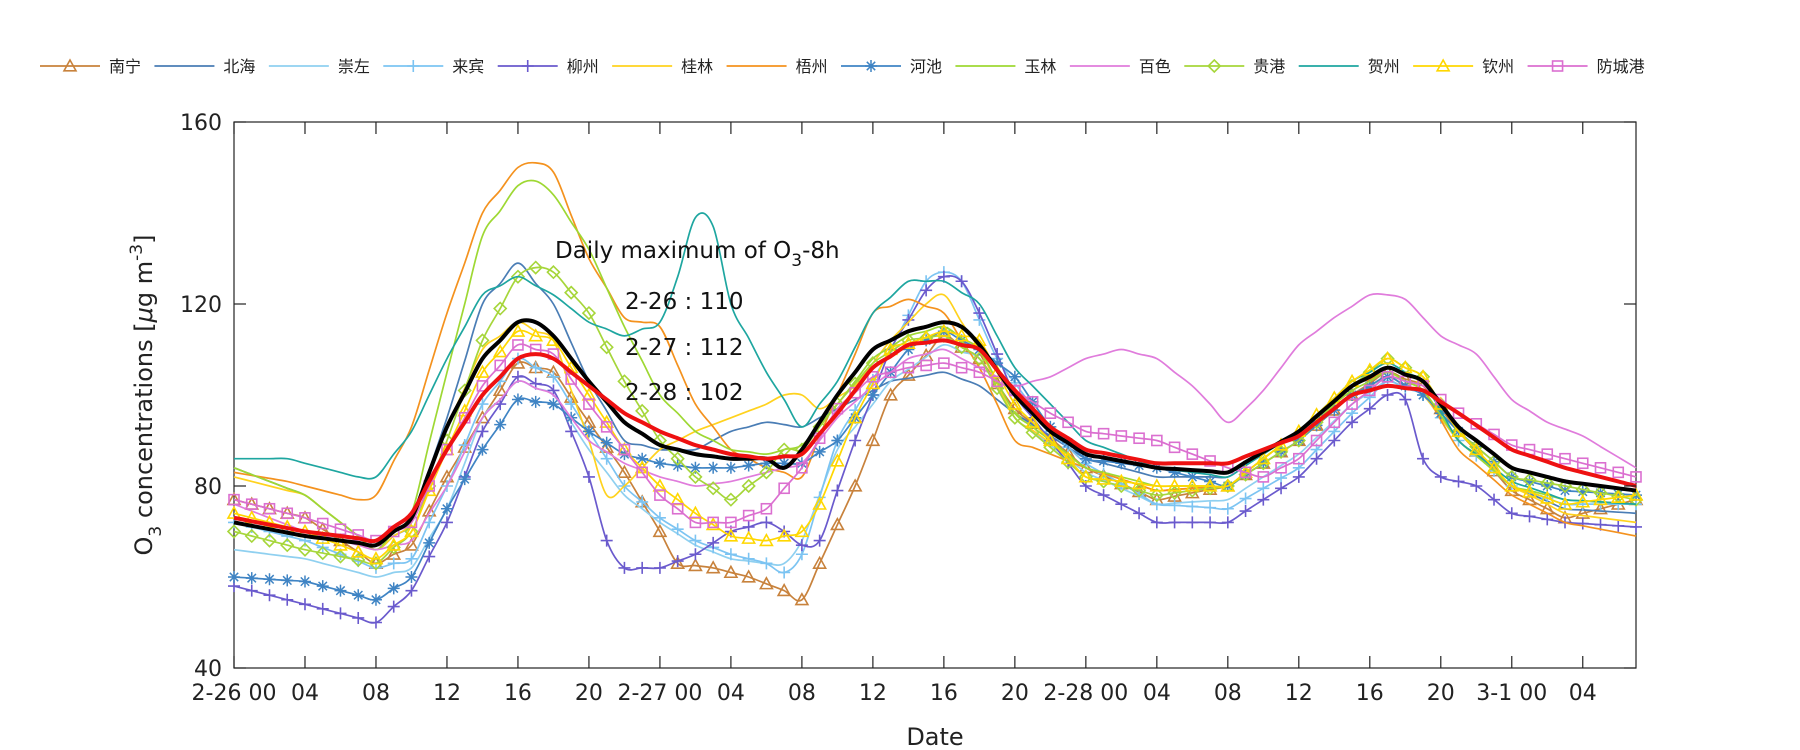 The height and width of the screenshot is (750, 1800). I want to click on y-tick-label: 80, so click(208, 487).